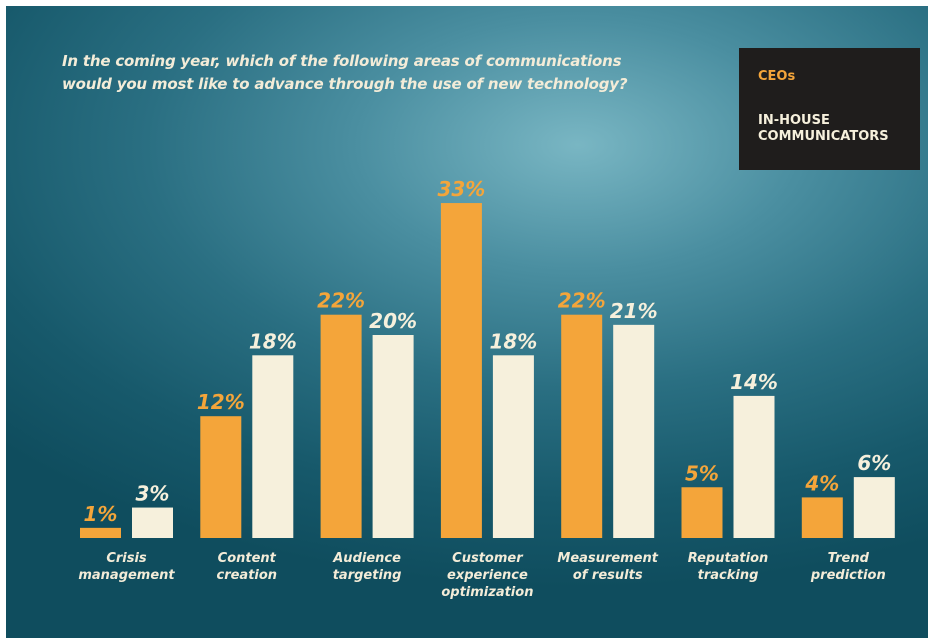 Image resolution: width=931 pixels, height=644 pixels. I want to click on ceo-value-label-4: 22%, so click(582, 301).